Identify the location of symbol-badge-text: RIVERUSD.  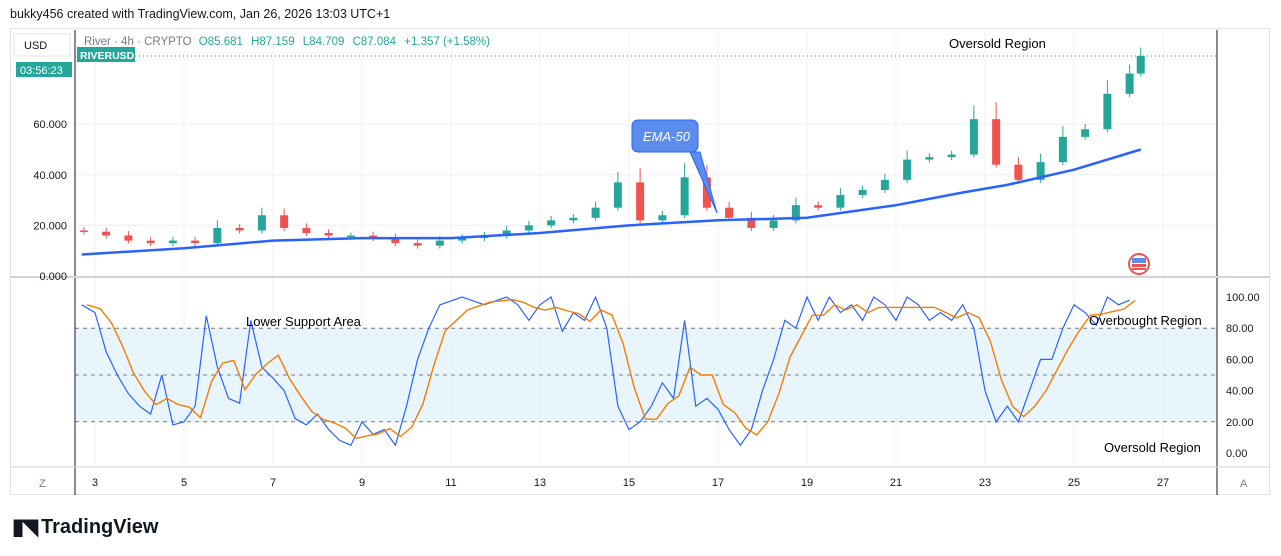
(107, 56).